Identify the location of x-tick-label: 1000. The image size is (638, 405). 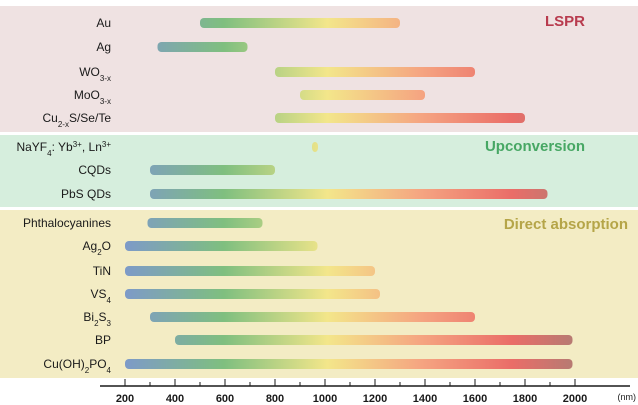
(325, 399).